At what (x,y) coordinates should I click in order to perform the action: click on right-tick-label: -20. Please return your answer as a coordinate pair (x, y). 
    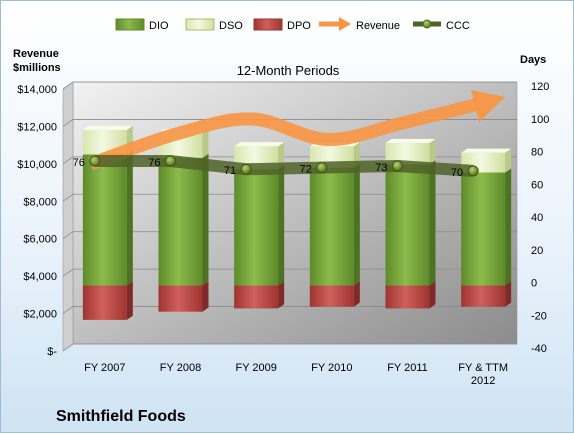
    Looking at the image, I should click on (539, 316).